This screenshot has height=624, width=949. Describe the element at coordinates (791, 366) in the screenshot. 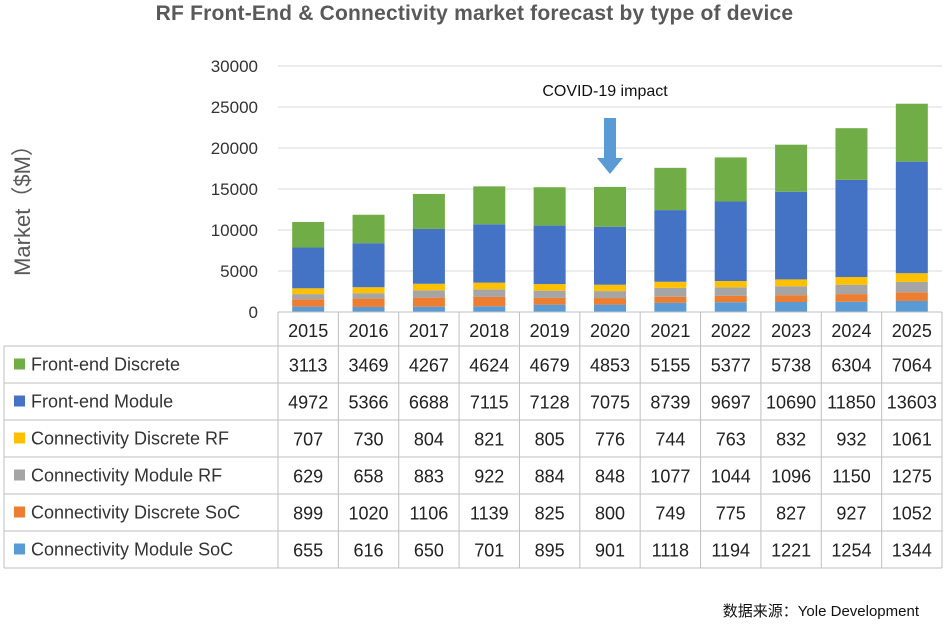

I see `data-cell: 5738` at that location.